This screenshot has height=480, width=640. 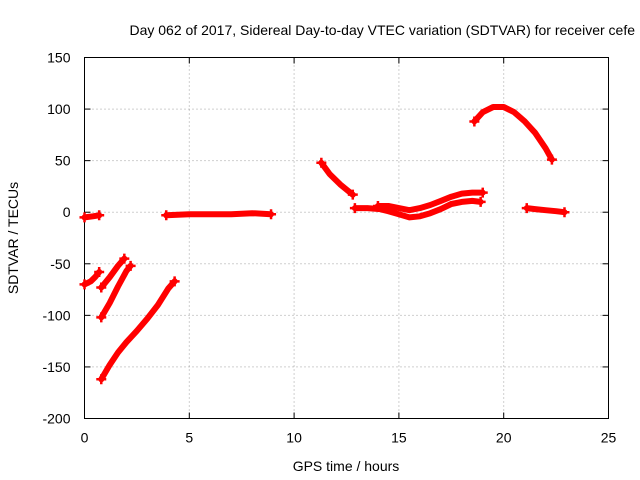 I want to click on y-tick-label: 50, so click(x=63, y=161).